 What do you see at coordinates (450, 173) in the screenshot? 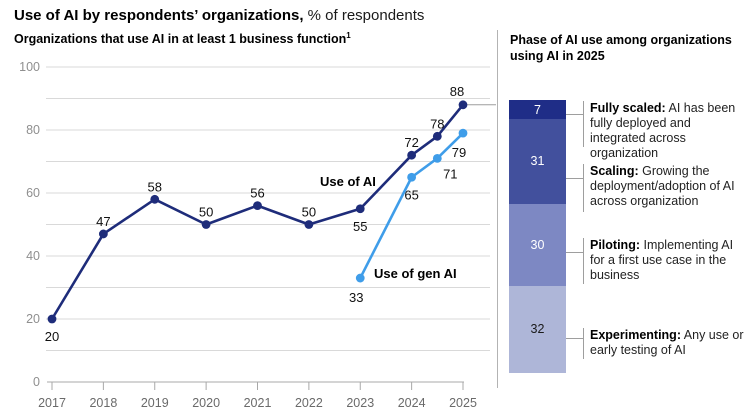
I see `data-point-label: 71` at bounding box center [450, 173].